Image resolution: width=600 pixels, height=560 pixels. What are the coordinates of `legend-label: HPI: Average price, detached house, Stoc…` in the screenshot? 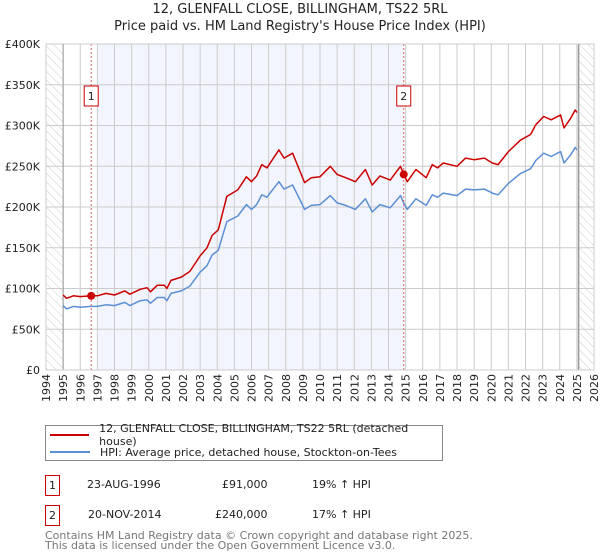 It's located at (249, 452).